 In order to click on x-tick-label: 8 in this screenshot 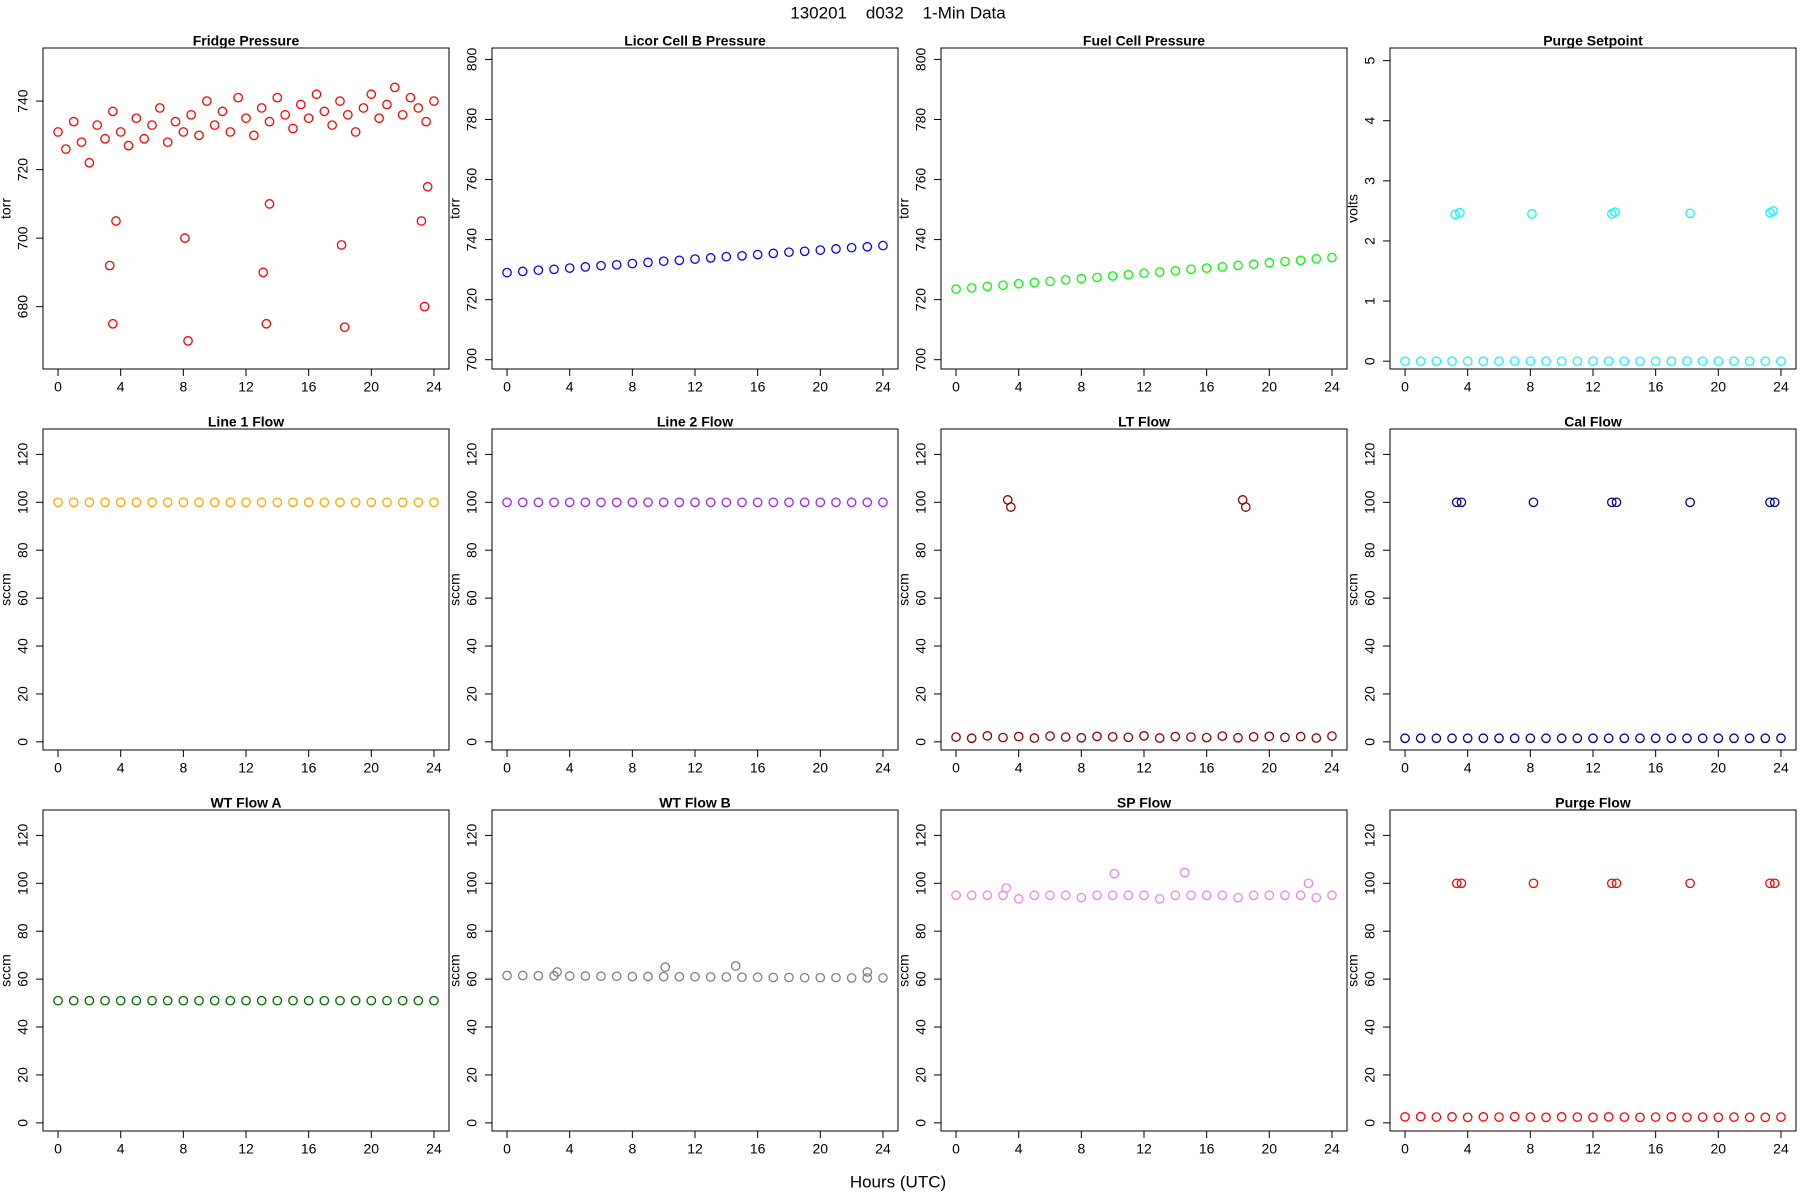, I will do `click(1530, 1149)`.